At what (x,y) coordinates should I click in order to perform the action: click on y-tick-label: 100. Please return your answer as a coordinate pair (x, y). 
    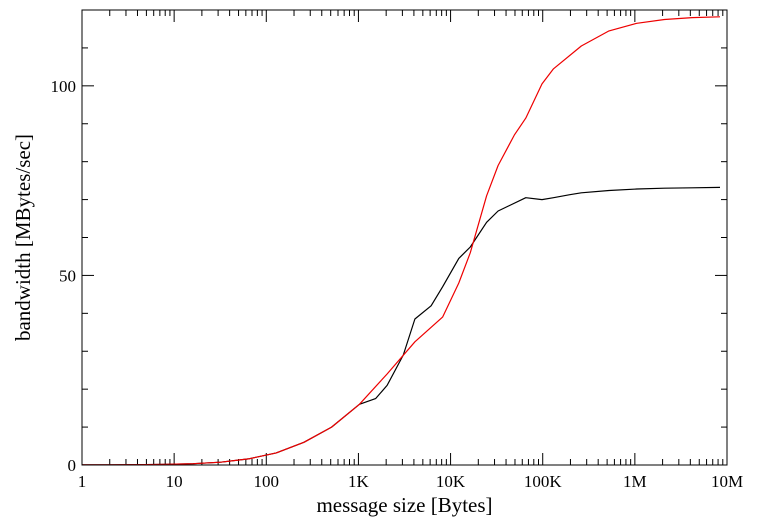
    Looking at the image, I should click on (64, 86).